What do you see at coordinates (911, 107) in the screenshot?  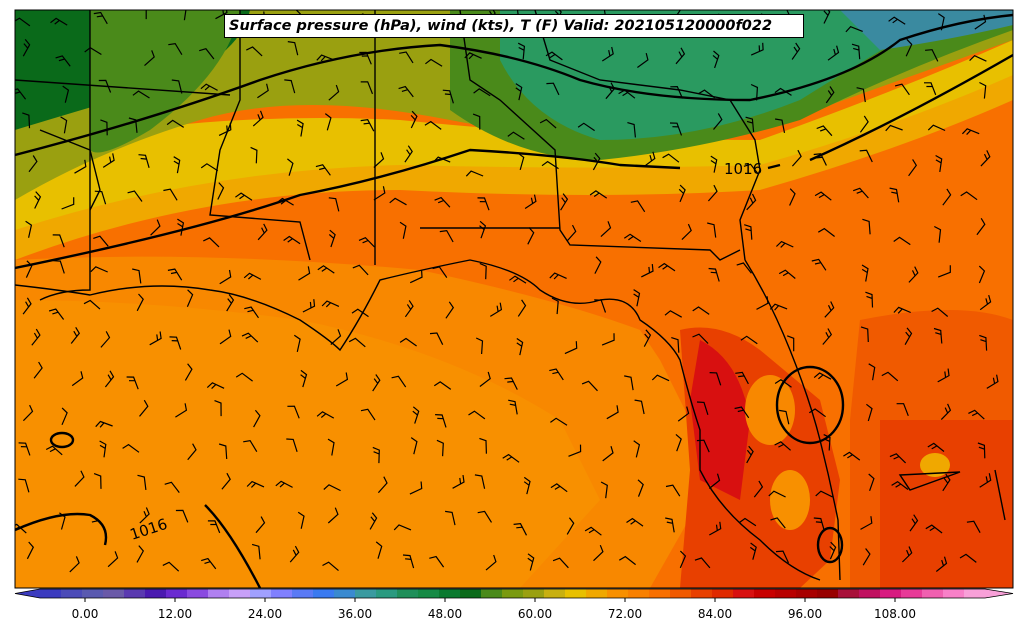 I see `isobar` at bounding box center [911, 107].